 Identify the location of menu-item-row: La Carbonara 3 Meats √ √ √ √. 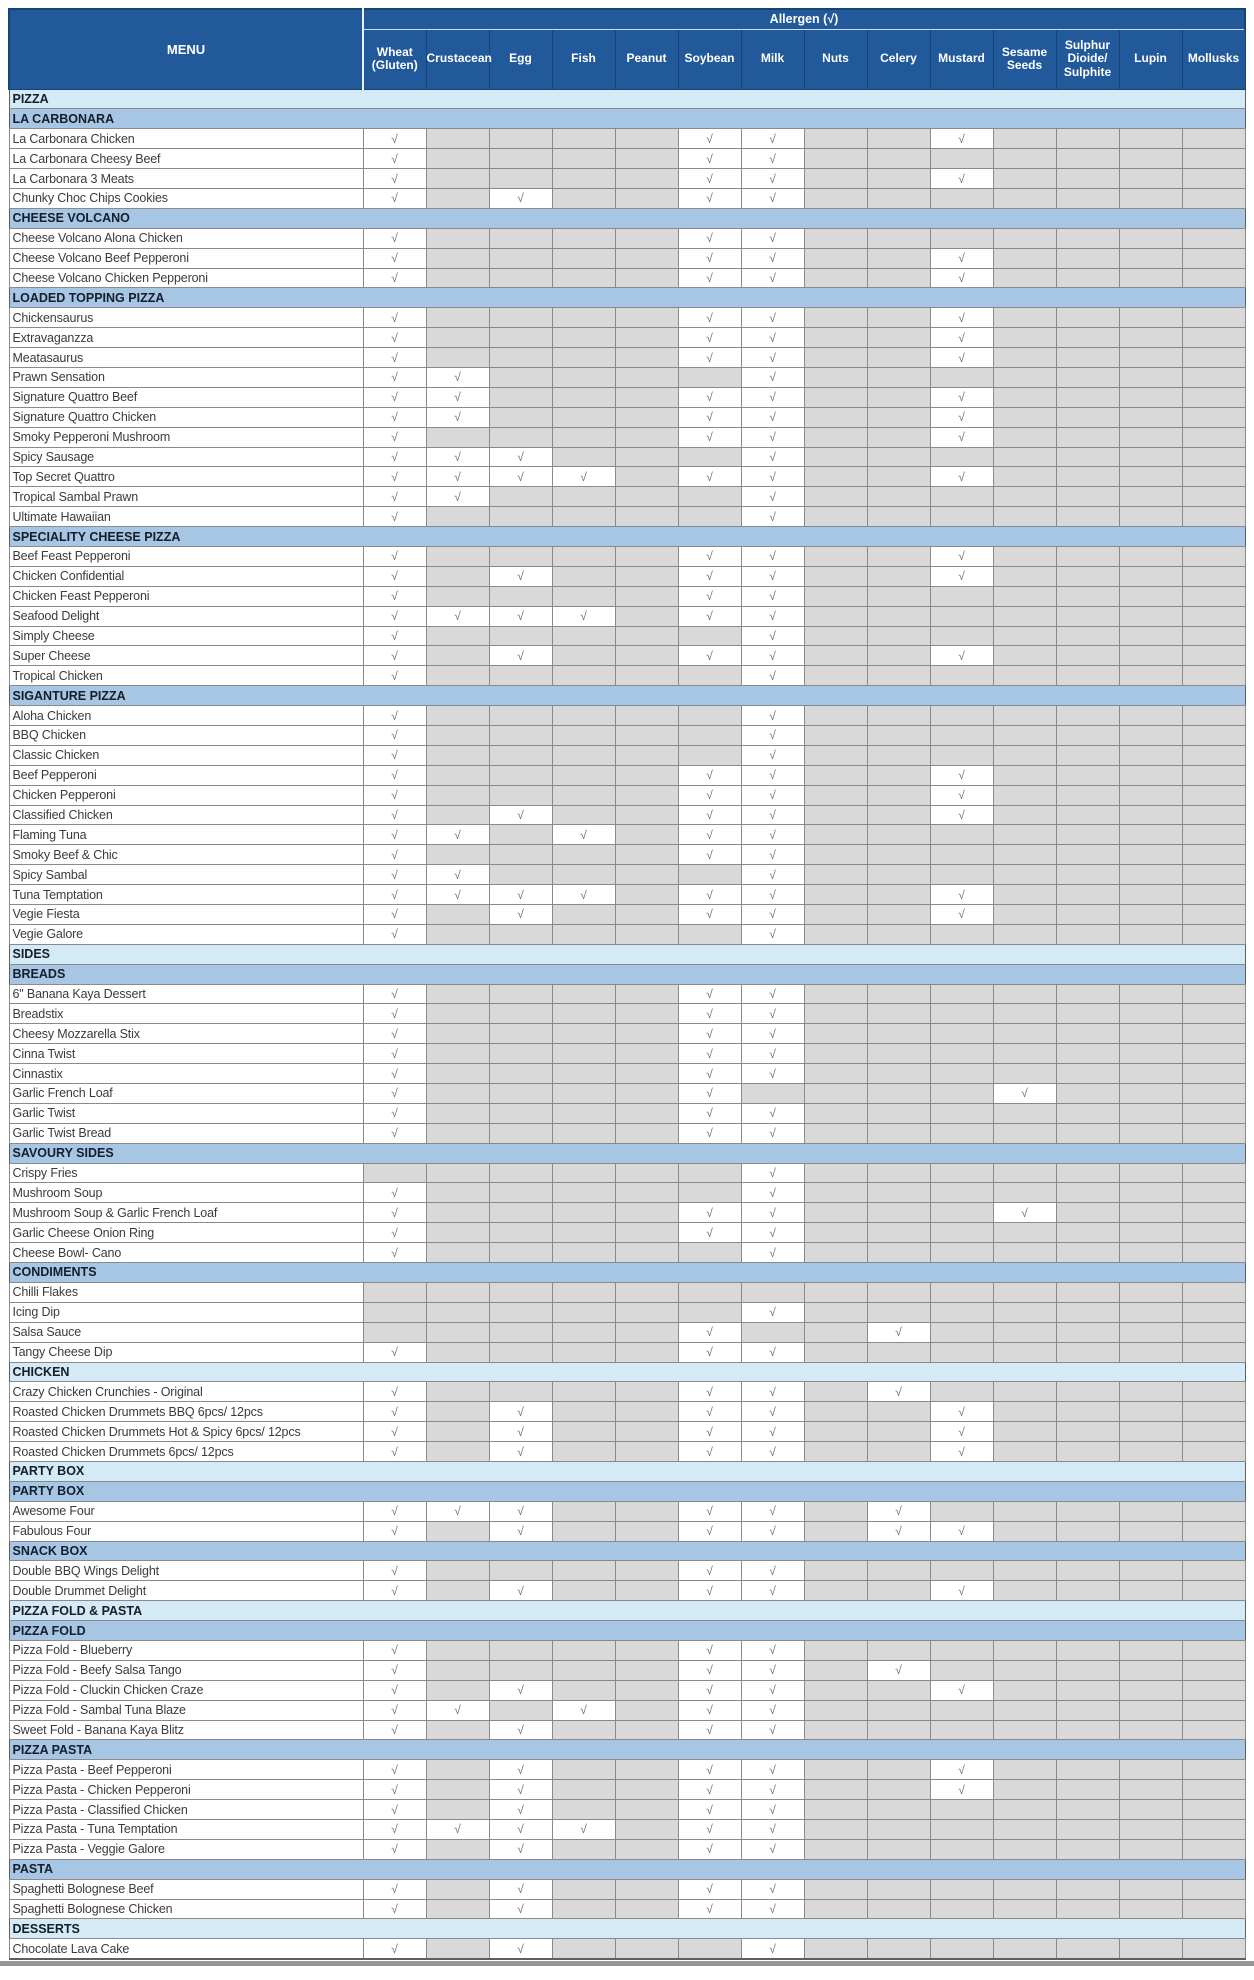
(627, 178).